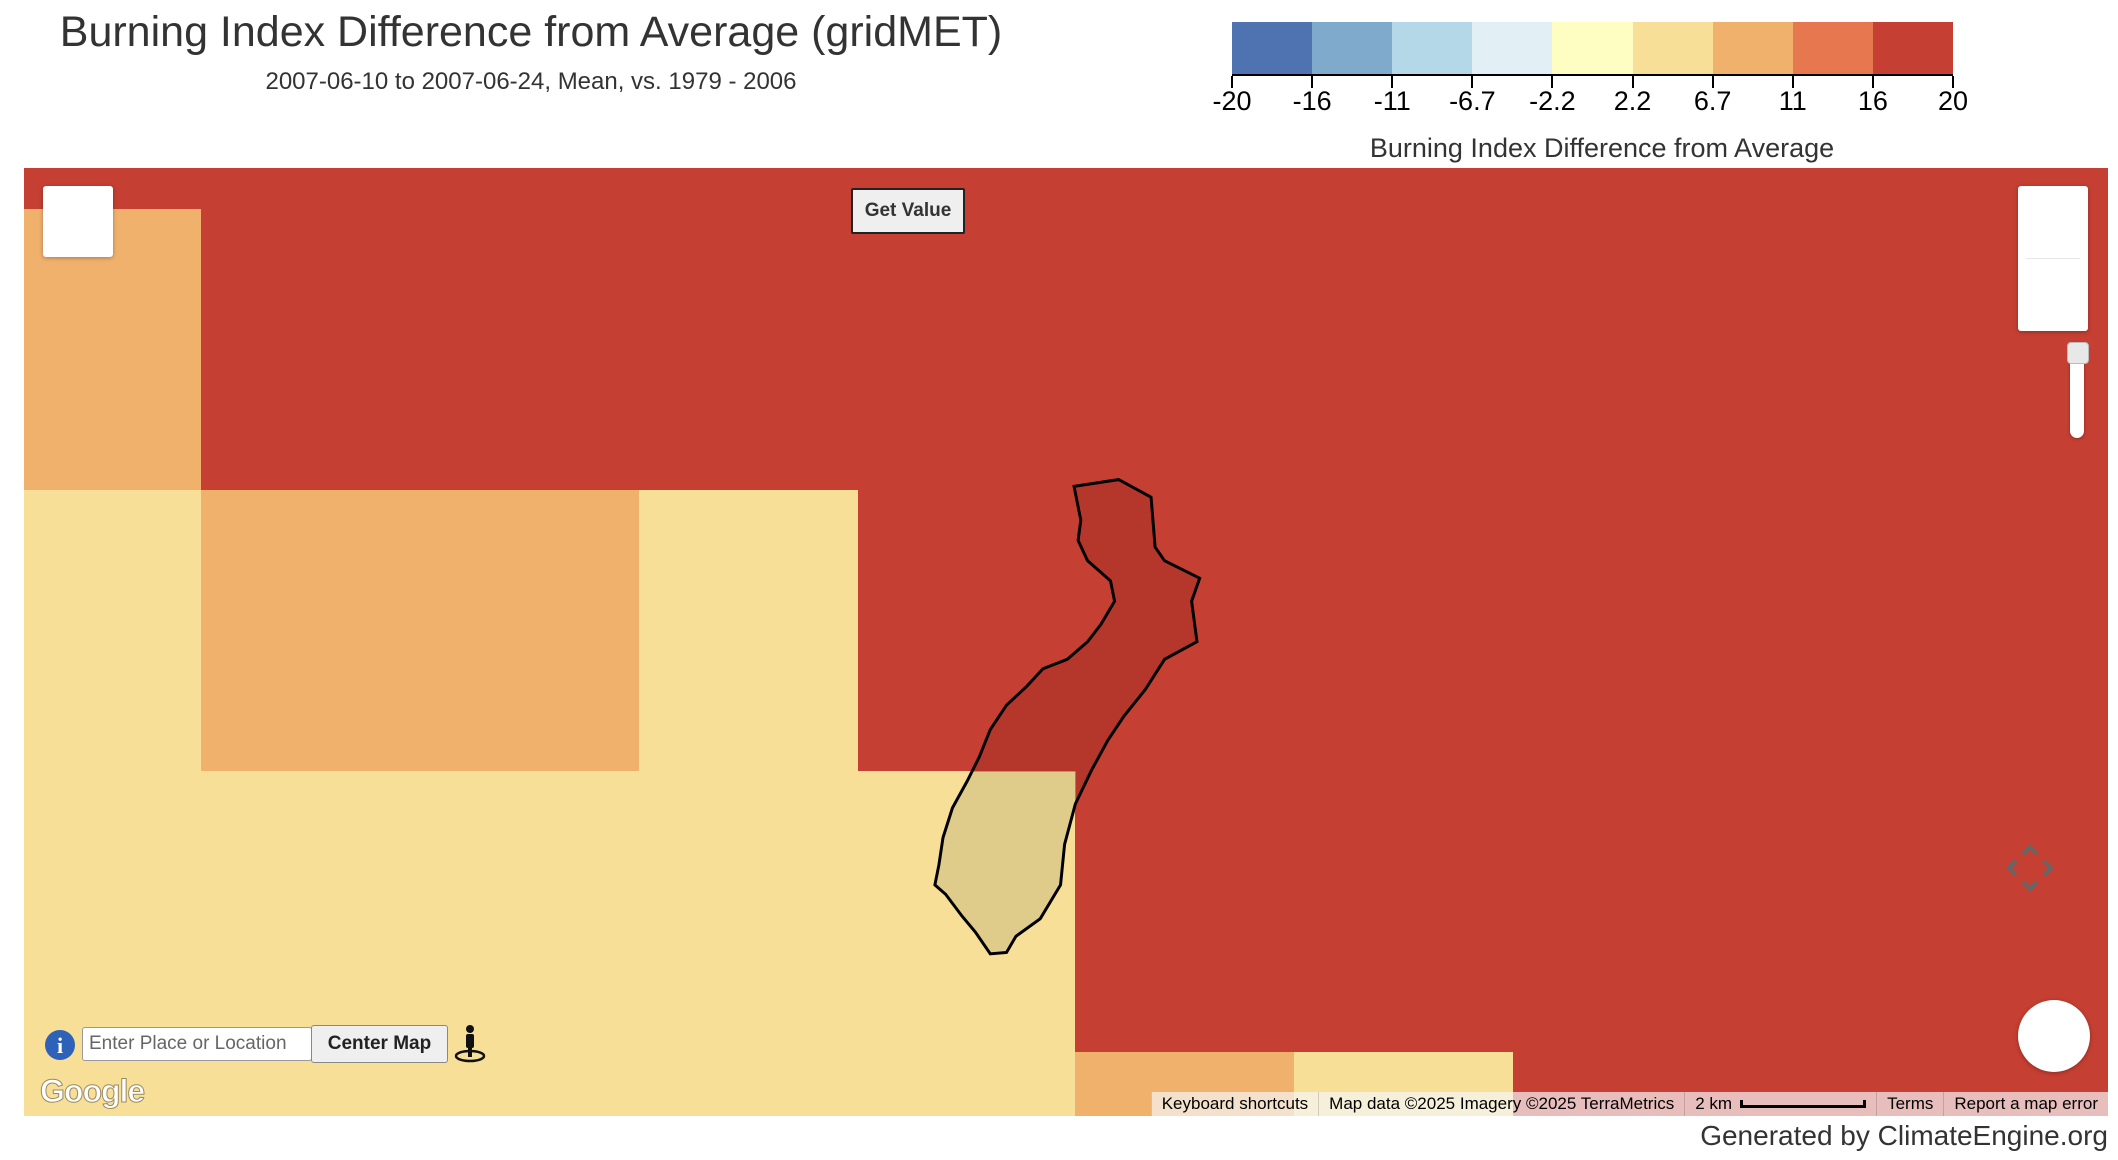 Image resolution: width=2118 pixels, height=1160 pixels. What do you see at coordinates (2048, 958) in the screenshot?
I see `pan-control-button` at bounding box center [2048, 958].